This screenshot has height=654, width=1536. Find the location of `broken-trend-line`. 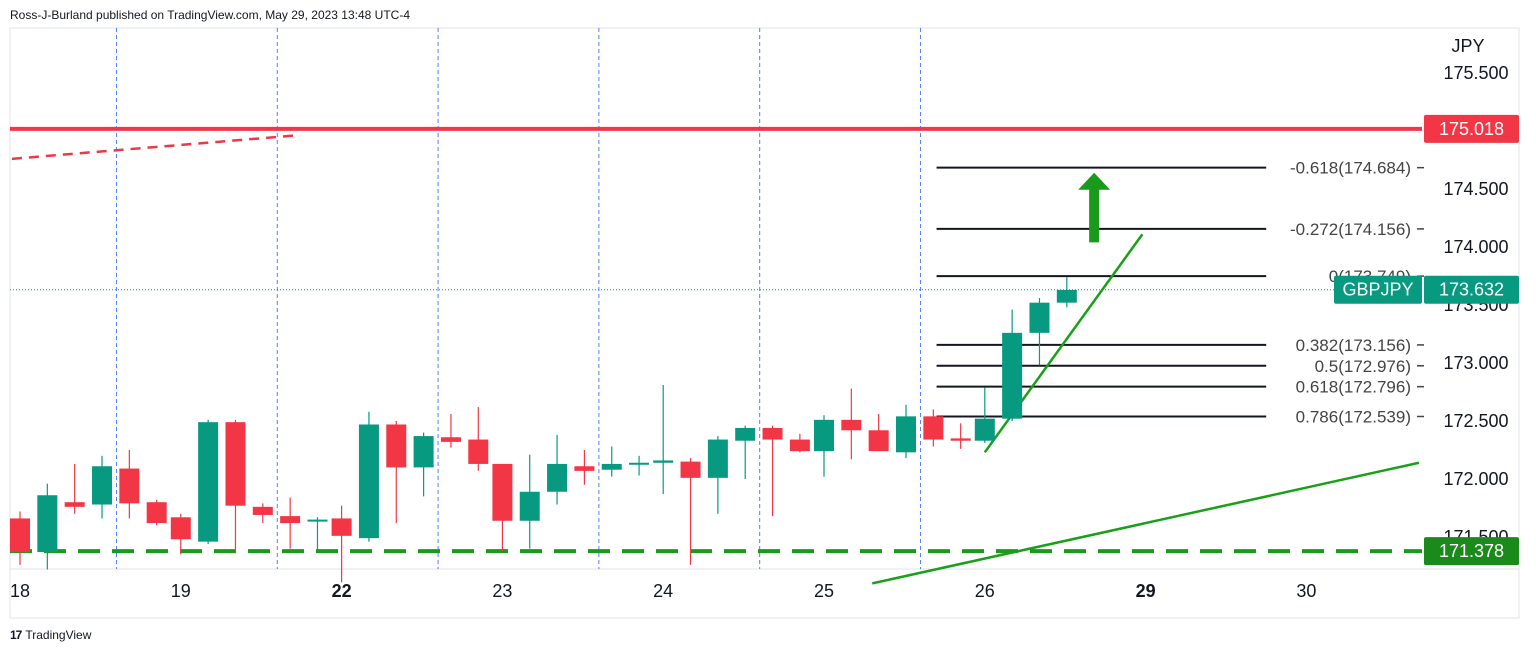

broken-trend-line is located at coordinates (152, 147).